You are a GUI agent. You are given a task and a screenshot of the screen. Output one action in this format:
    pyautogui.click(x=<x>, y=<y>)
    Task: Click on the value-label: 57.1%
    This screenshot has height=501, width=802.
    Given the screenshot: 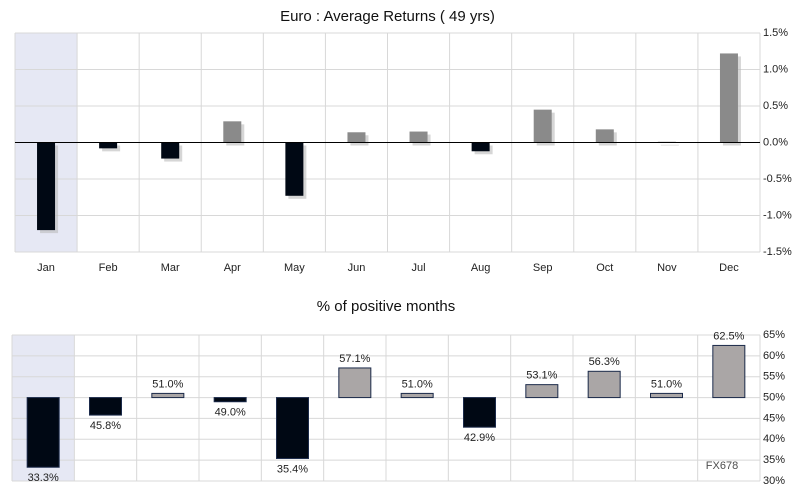 What is the action you would take?
    pyautogui.click(x=354, y=359)
    